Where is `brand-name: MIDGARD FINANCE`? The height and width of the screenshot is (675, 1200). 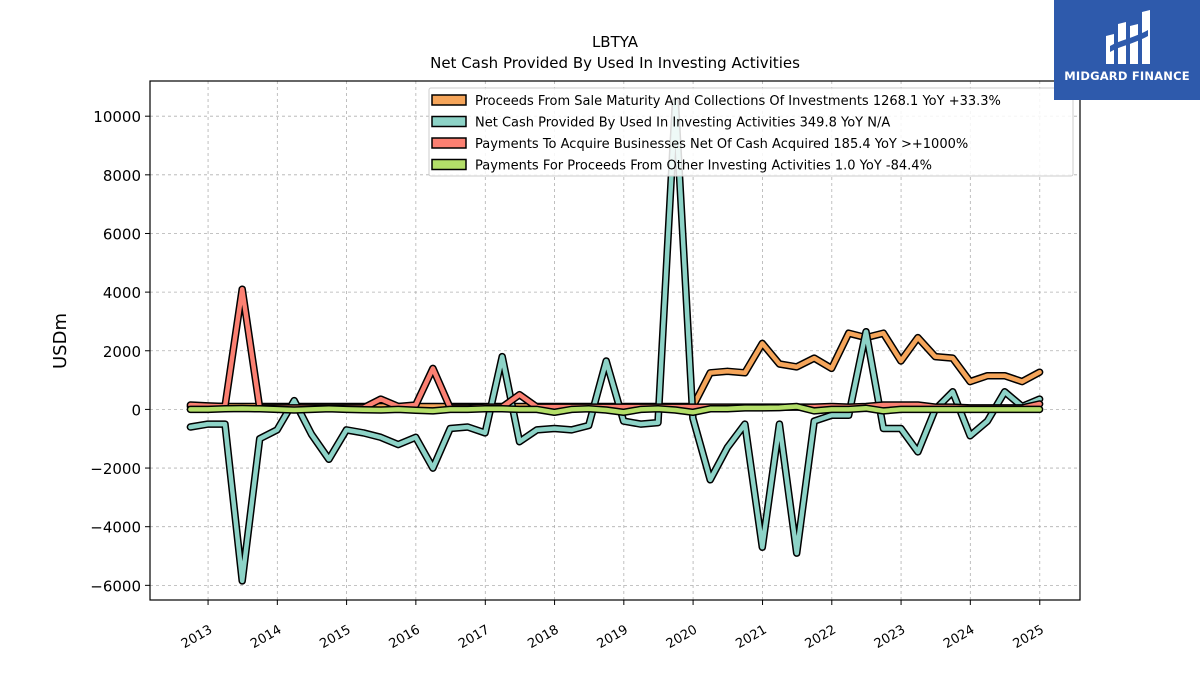
brand-name: MIDGARD FINANCE is located at coordinates (1127, 76).